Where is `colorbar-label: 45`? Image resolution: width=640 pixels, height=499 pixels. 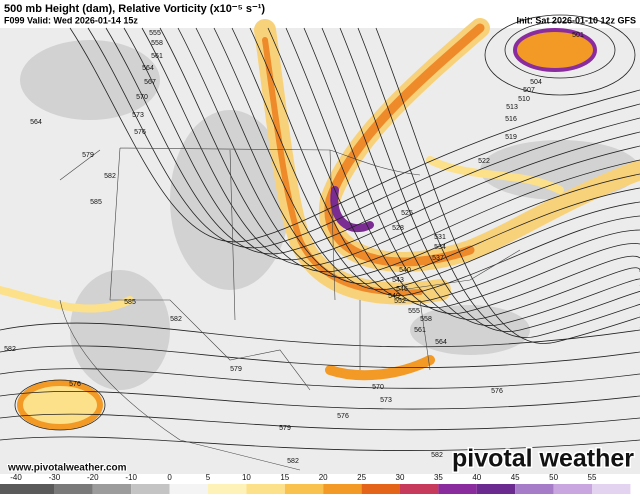 colorbar-label: 45 is located at coordinates (515, 477).